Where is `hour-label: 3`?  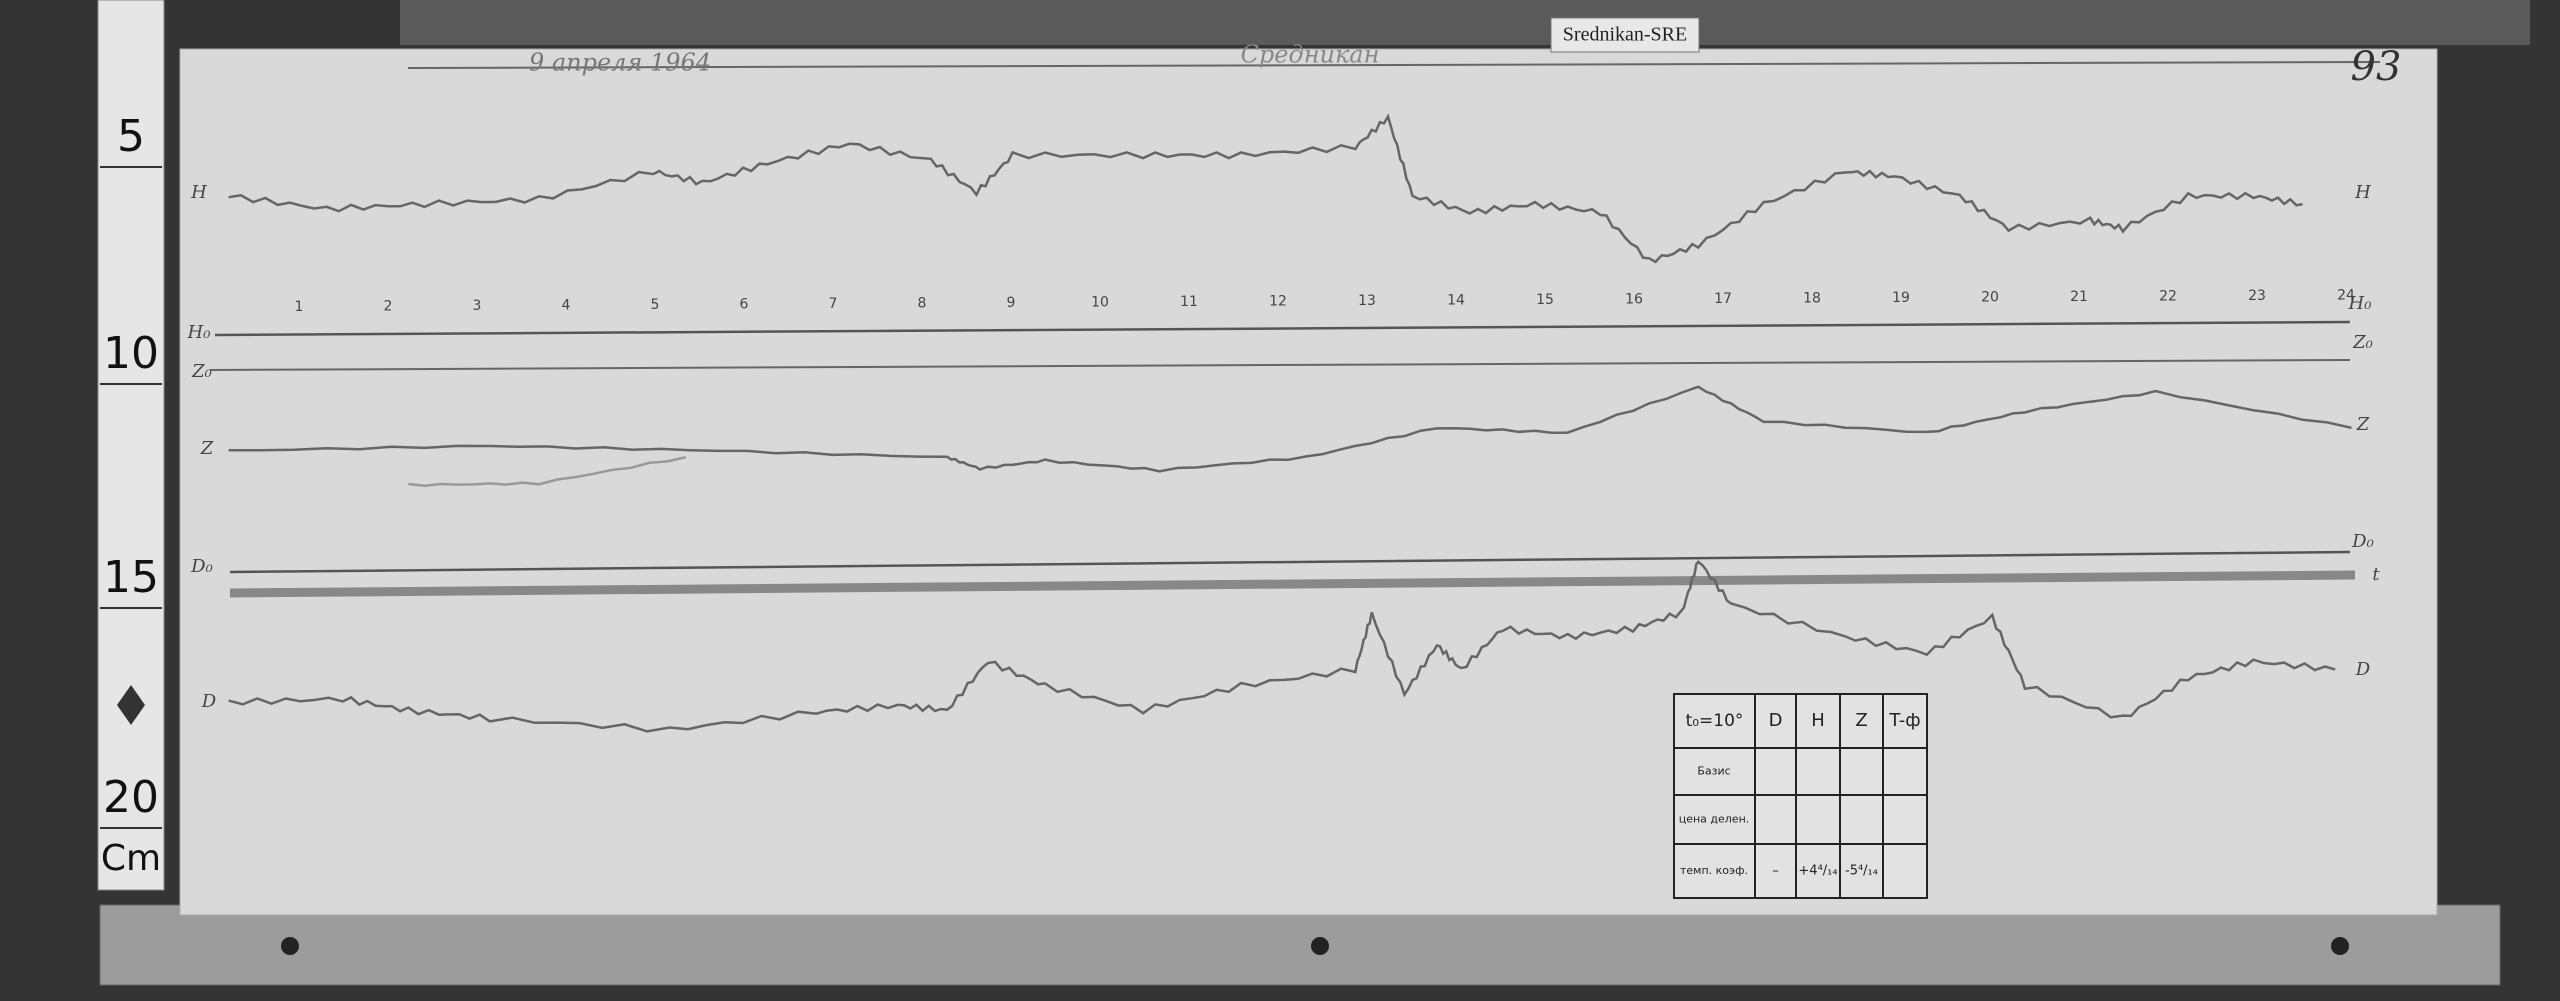 hour-label: 3 is located at coordinates (477, 306).